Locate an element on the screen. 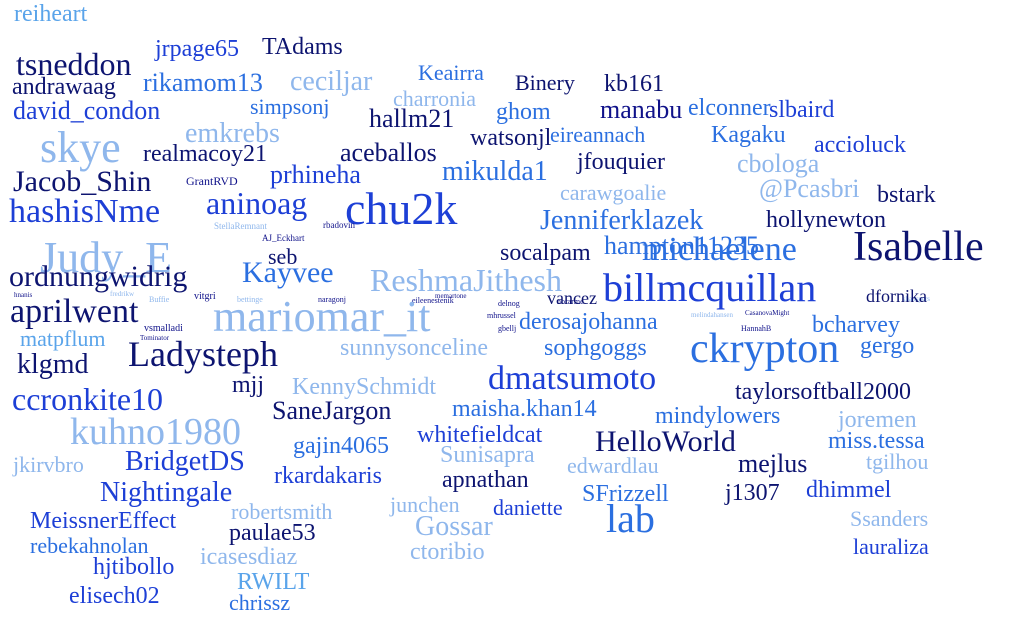  cloud-word: ceciljar is located at coordinates (331, 81).